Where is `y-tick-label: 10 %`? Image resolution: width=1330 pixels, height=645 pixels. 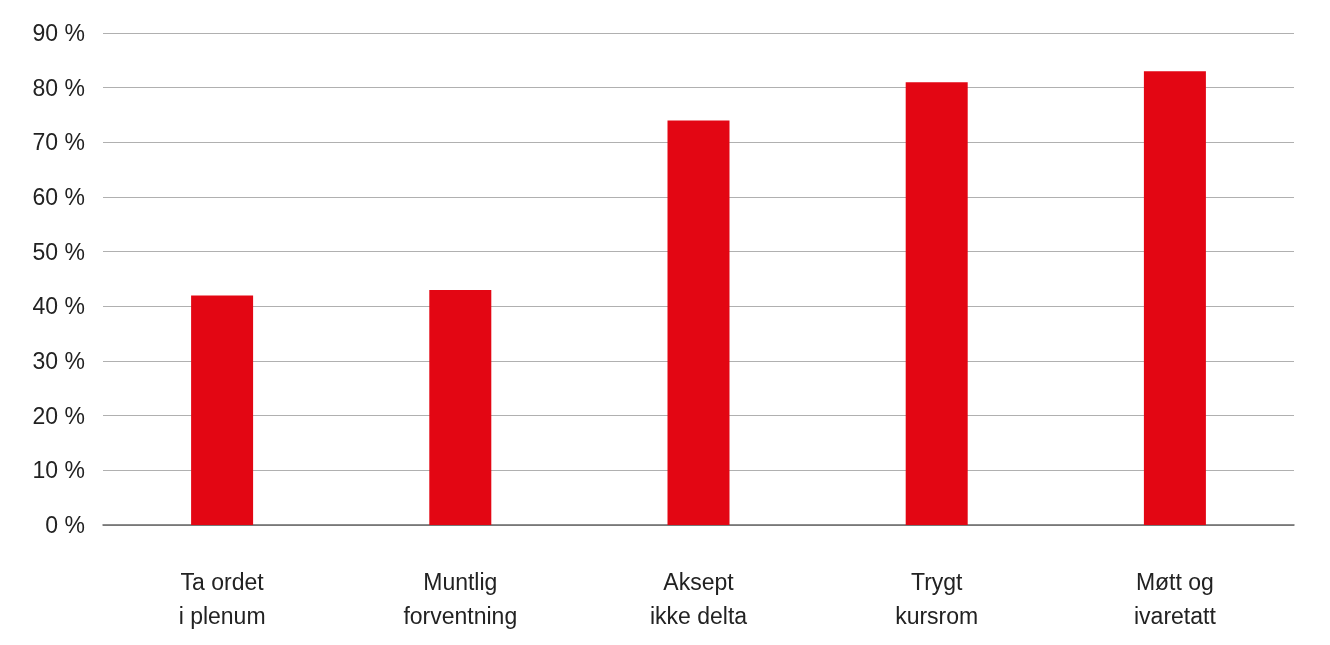 y-tick-label: 10 % is located at coordinates (58, 470).